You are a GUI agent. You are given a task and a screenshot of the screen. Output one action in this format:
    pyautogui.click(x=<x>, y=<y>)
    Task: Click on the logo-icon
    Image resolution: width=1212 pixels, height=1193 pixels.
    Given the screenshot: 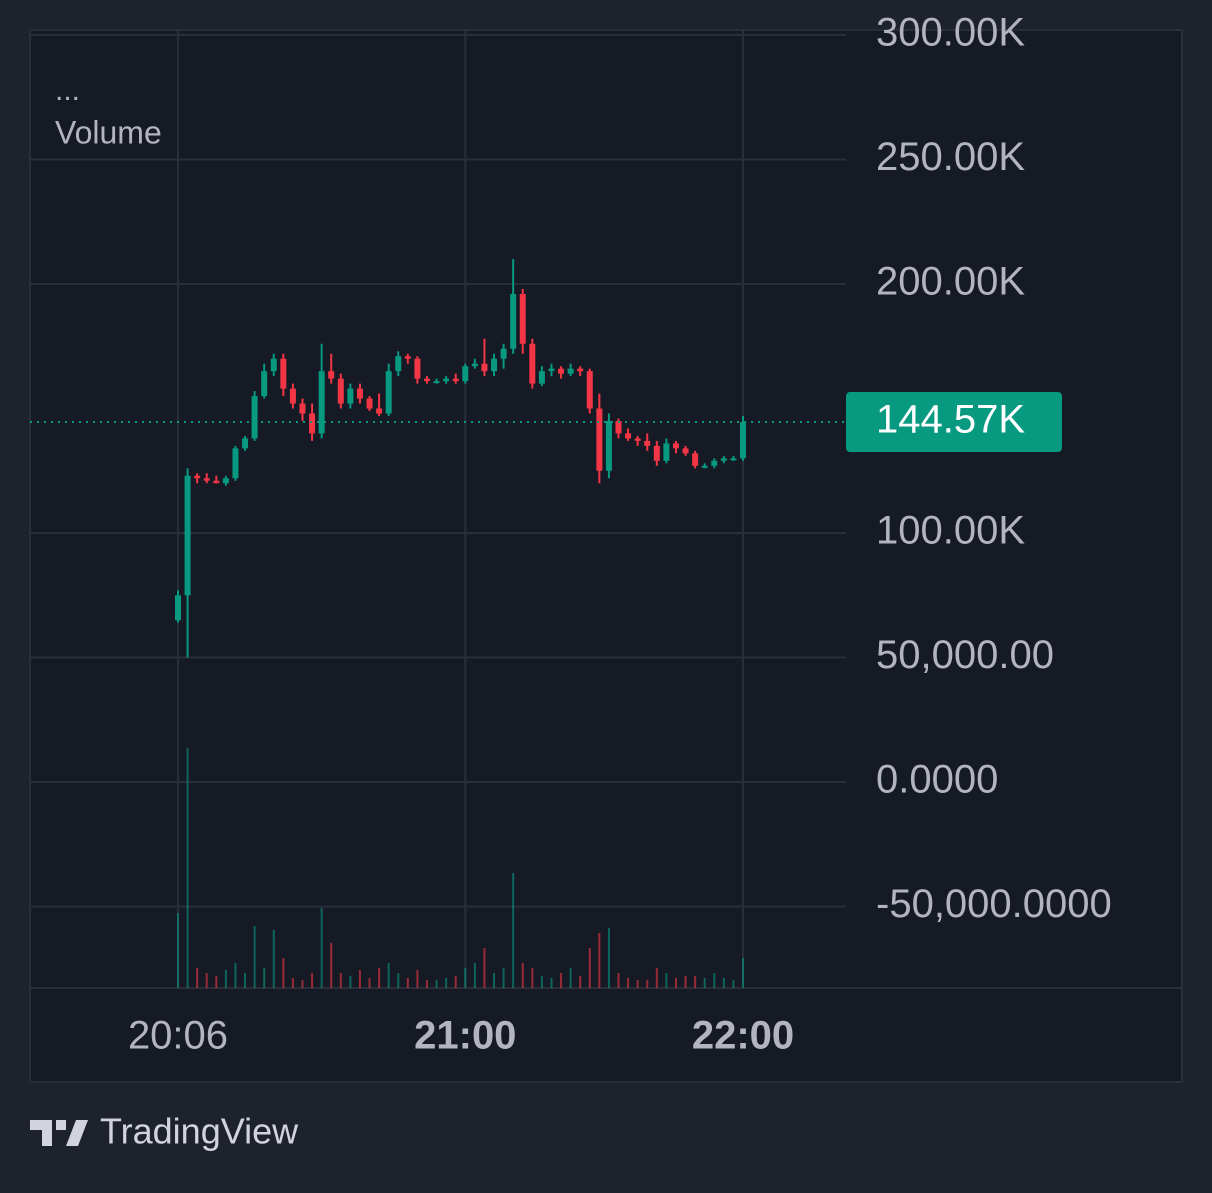 What is the action you would take?
    pyautogui.click(x=59, y=1133)
    